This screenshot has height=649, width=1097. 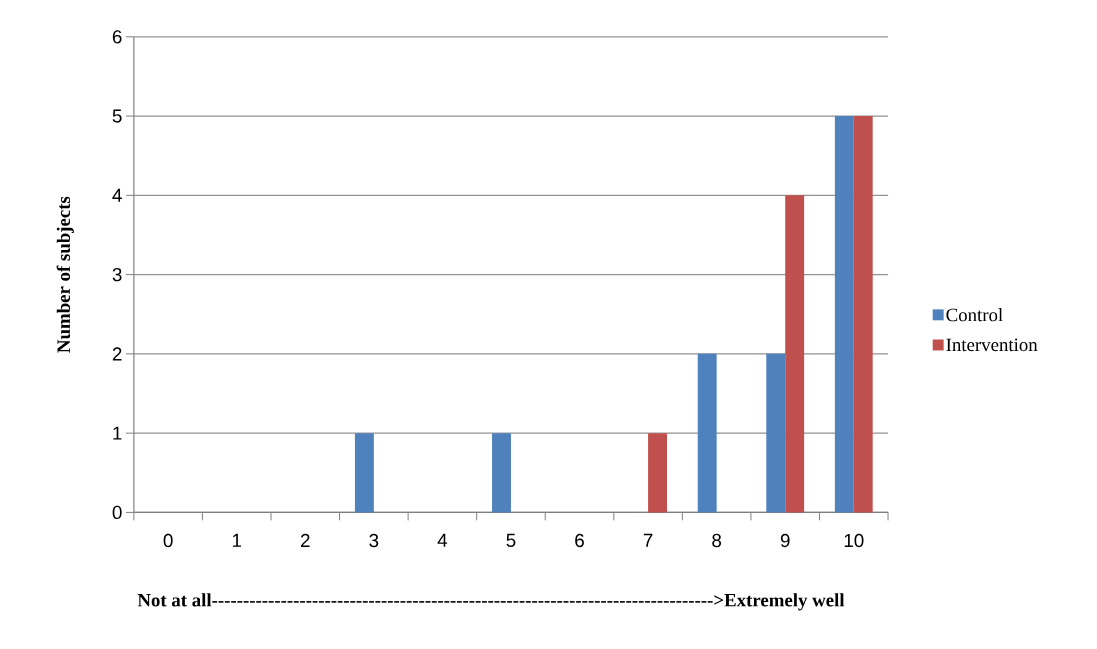 What do you see at coordinates (117, 275) in the screenshot?
I see `y-tick-label: 3` at bounding box center [117, 275].